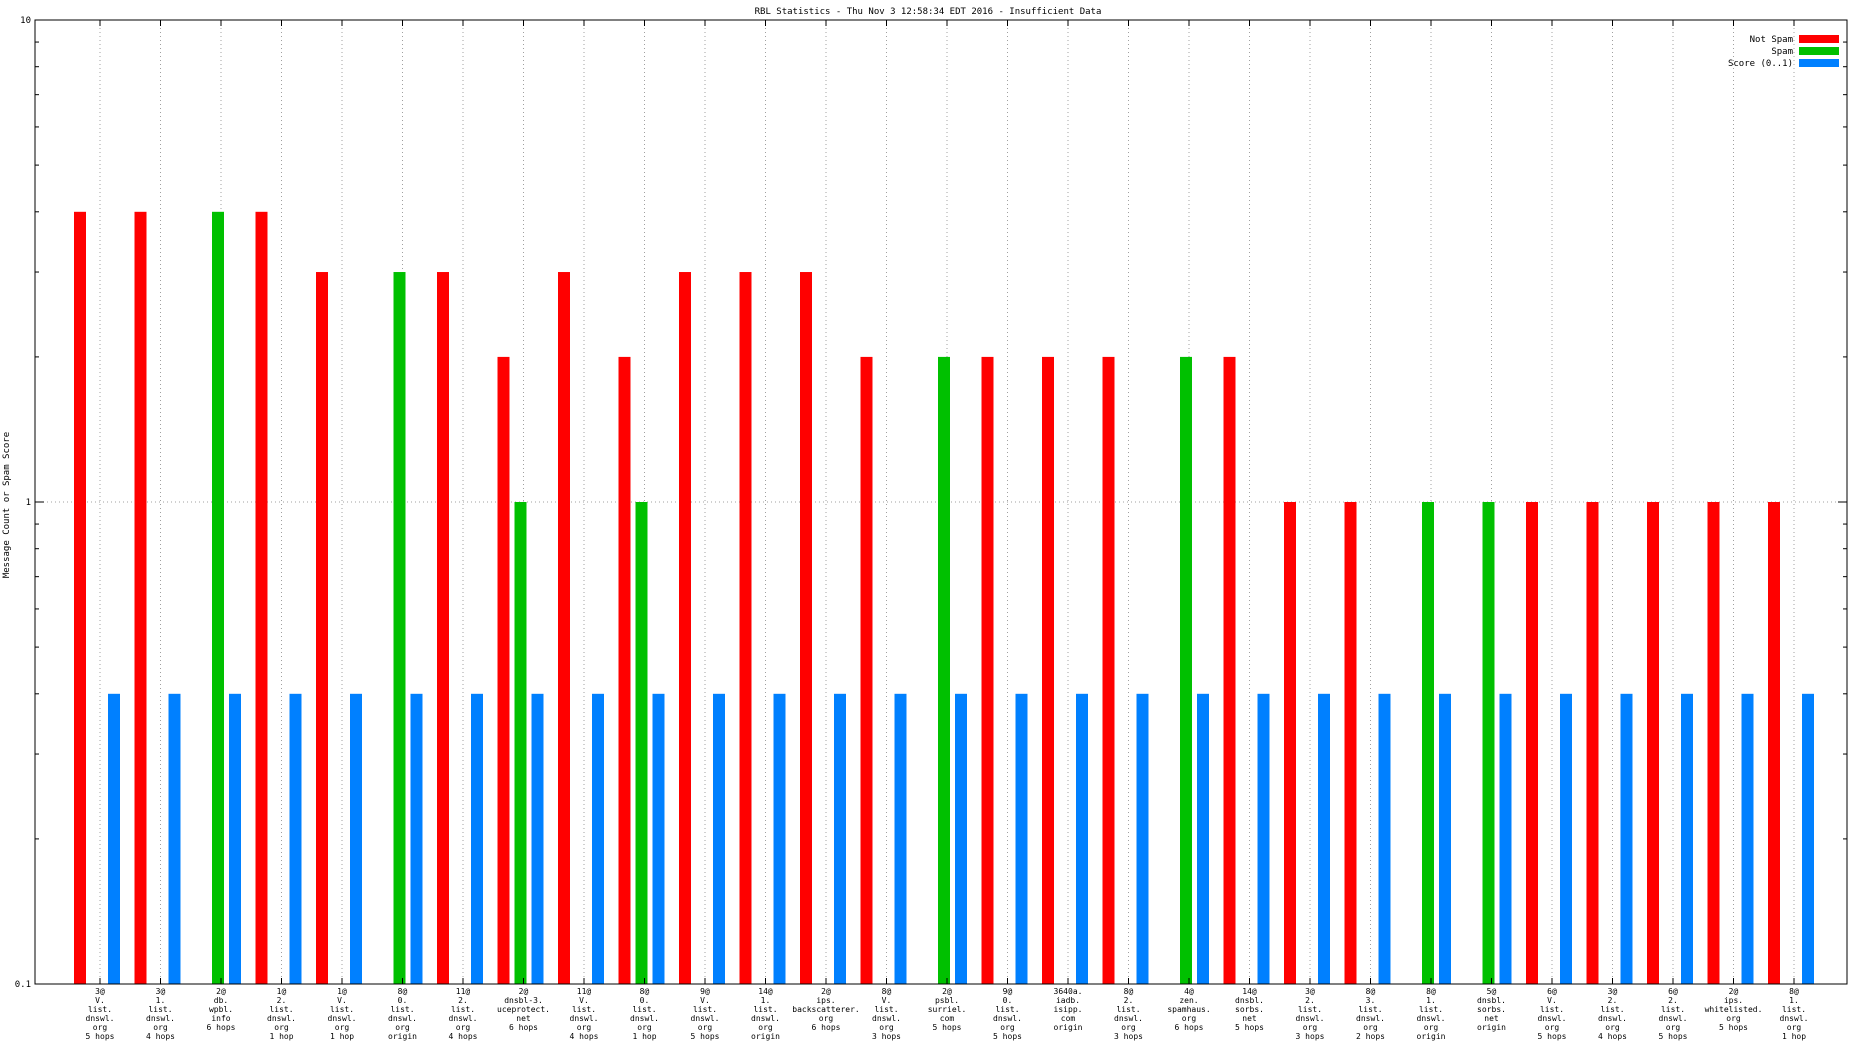 The height and width of the screenshot is (1048, 1856). Describe the element at coordinates (523, 1000) in the screenshot. I see `x-tick-label-line: dnsbl-3.` at that location.